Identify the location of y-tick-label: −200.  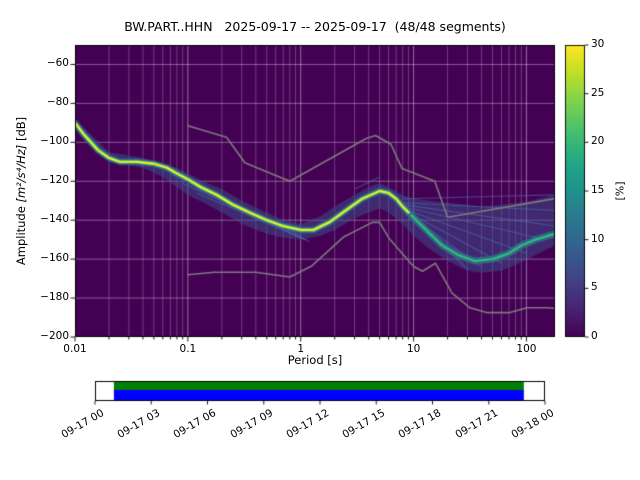
(54, 336).